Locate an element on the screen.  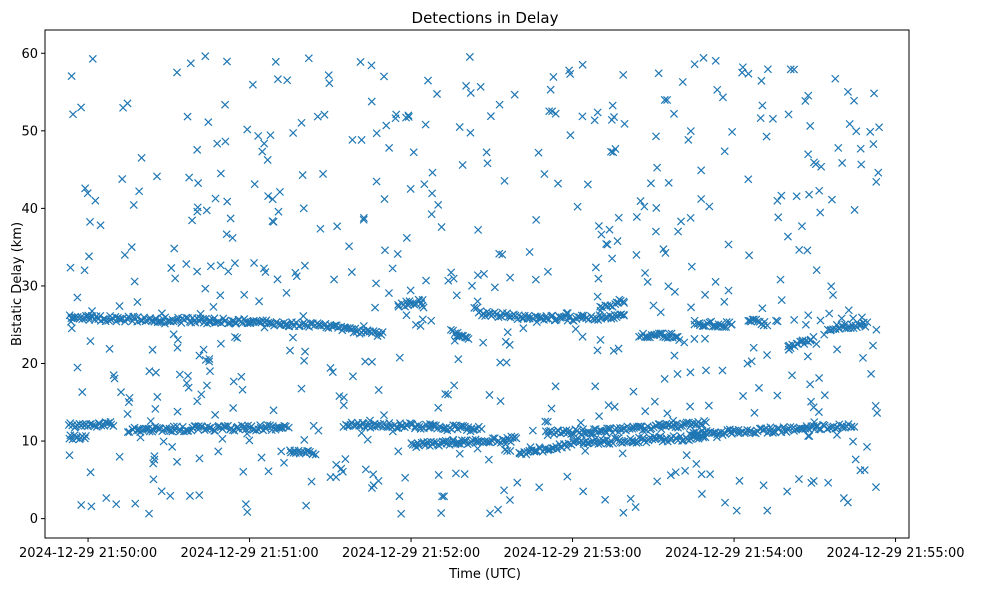
y-tick-label: 10 is located at coordinates (29, 442).